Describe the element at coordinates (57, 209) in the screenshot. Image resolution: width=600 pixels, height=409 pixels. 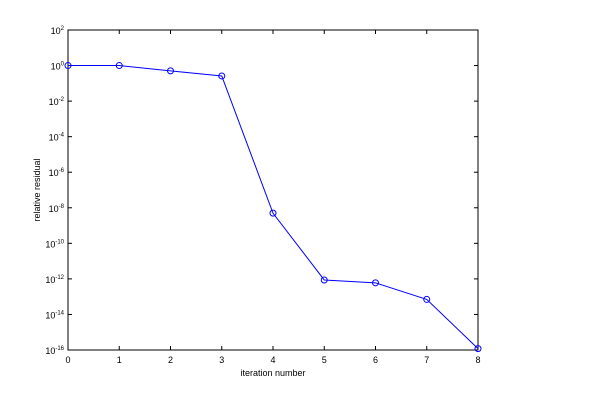
I see `y-tick-label: 10⁻⁸` at that location.